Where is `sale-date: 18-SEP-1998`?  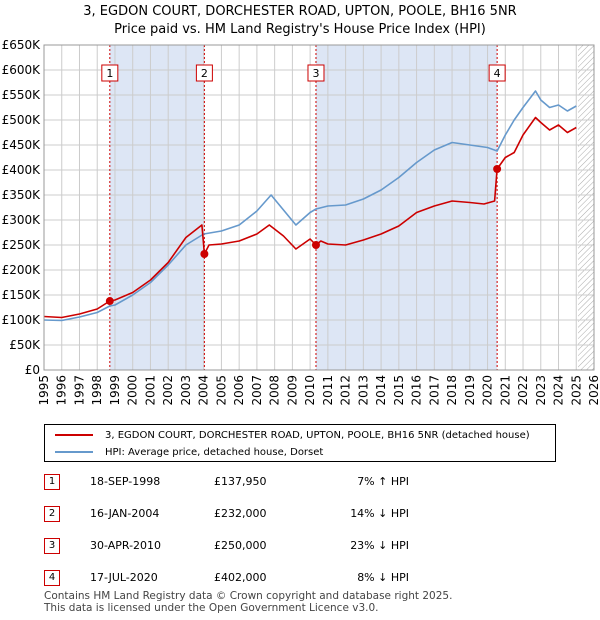 sale-date: 18-SEP-1998 is located at coordinates (125, 481).